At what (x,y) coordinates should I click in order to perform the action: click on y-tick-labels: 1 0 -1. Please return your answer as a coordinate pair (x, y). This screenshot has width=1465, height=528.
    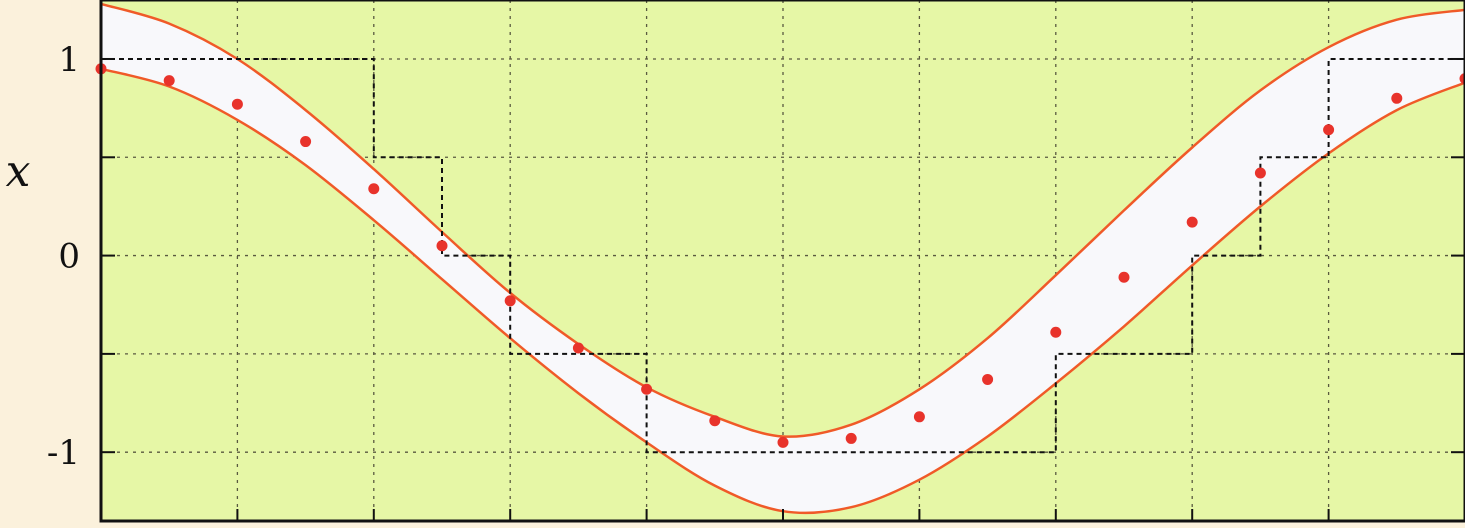
    Looking at the image, I should click on (63, 256).